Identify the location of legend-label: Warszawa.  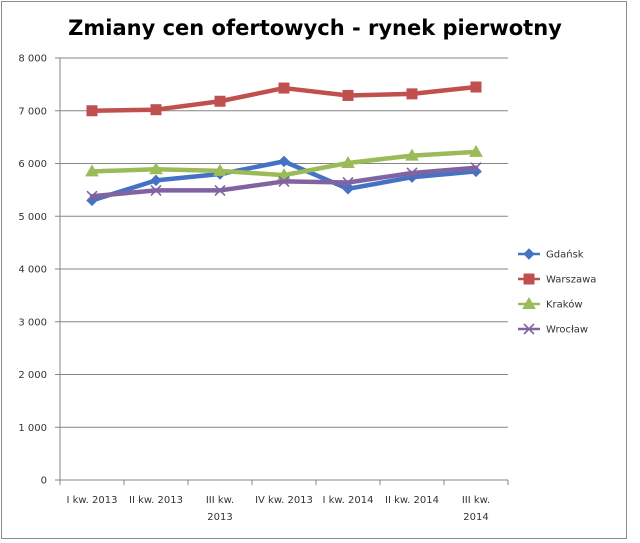
(571, 280).